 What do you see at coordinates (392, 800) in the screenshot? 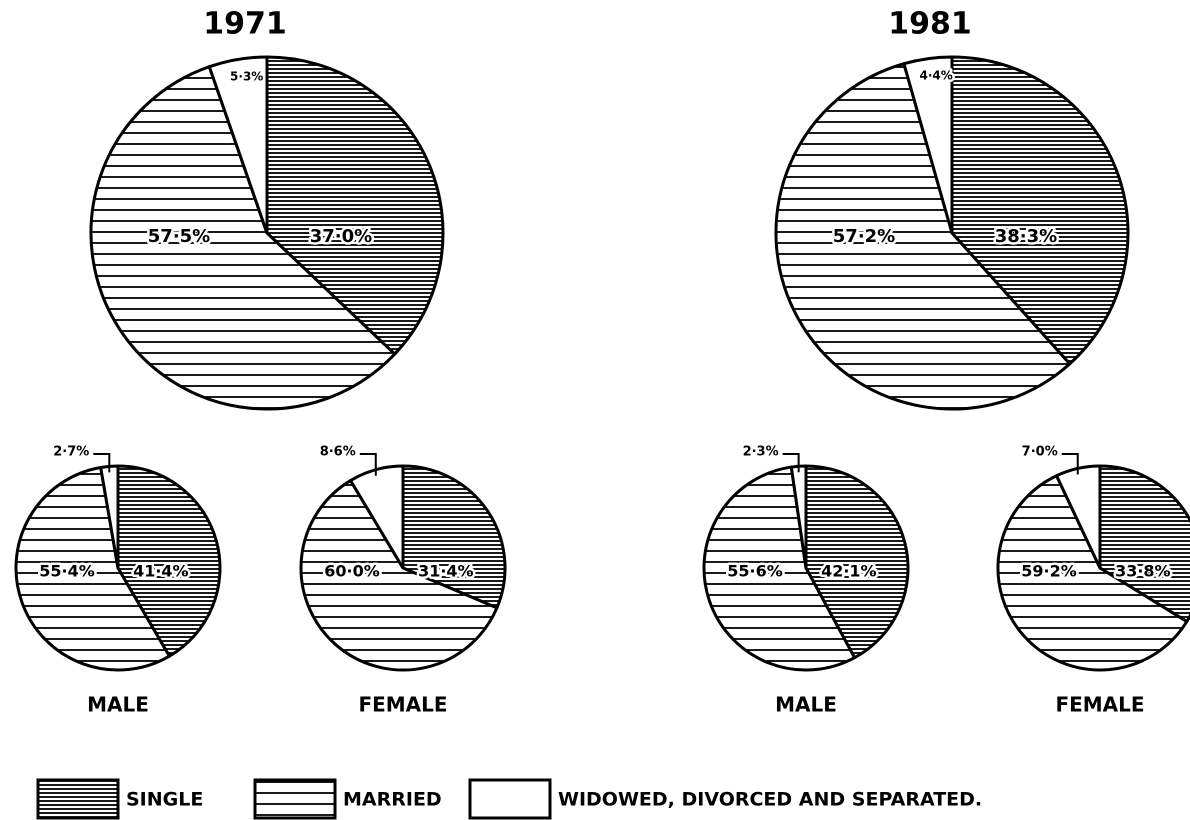
I see `legend-label: MARRIED` at bounding box center [392, 800].